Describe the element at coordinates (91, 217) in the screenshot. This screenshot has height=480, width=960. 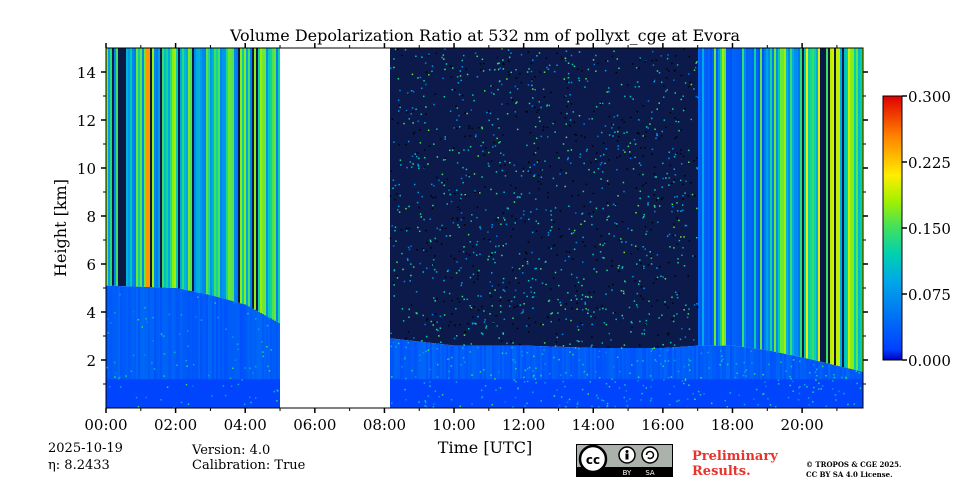
I see `y-tick-label: 8` at that location.